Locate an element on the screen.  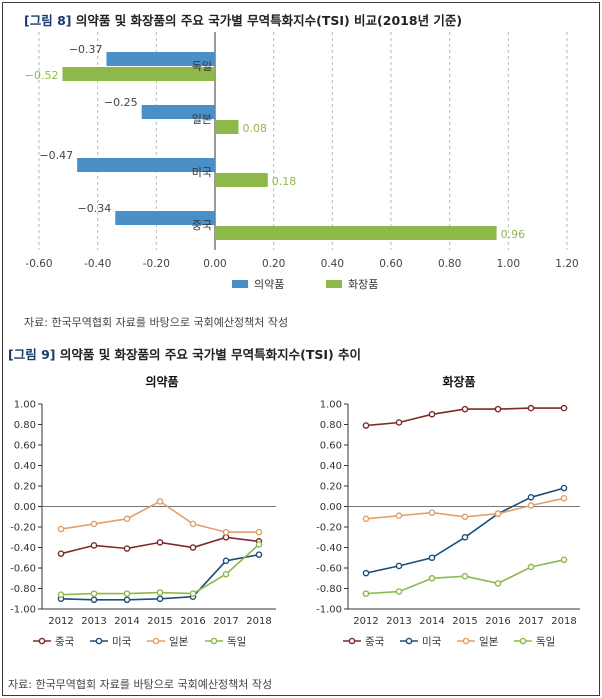
y-tick-label: 0.40 is located at coordinates (331, 466).